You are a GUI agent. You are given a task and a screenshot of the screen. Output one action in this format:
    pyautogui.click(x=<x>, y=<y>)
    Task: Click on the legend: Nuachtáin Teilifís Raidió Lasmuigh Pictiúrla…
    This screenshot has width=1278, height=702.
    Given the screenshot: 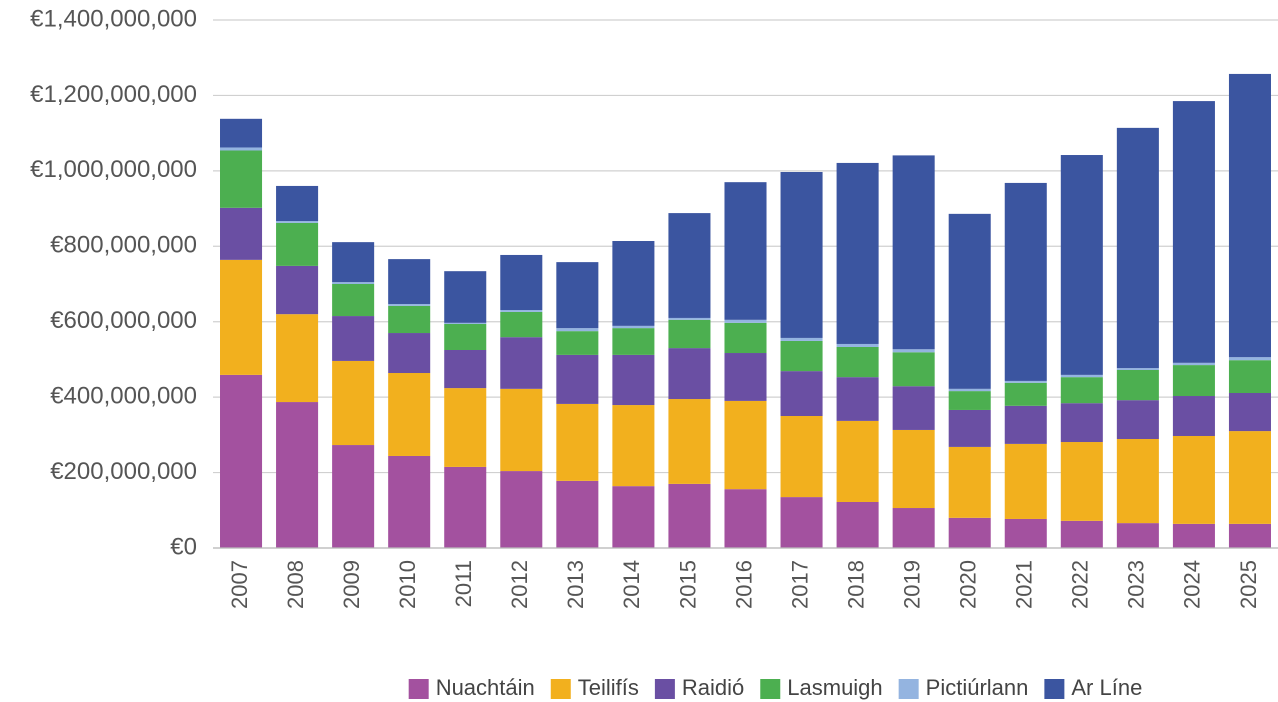 What is the action you would take?
    pyautogui.click(x=775, y=687)
    